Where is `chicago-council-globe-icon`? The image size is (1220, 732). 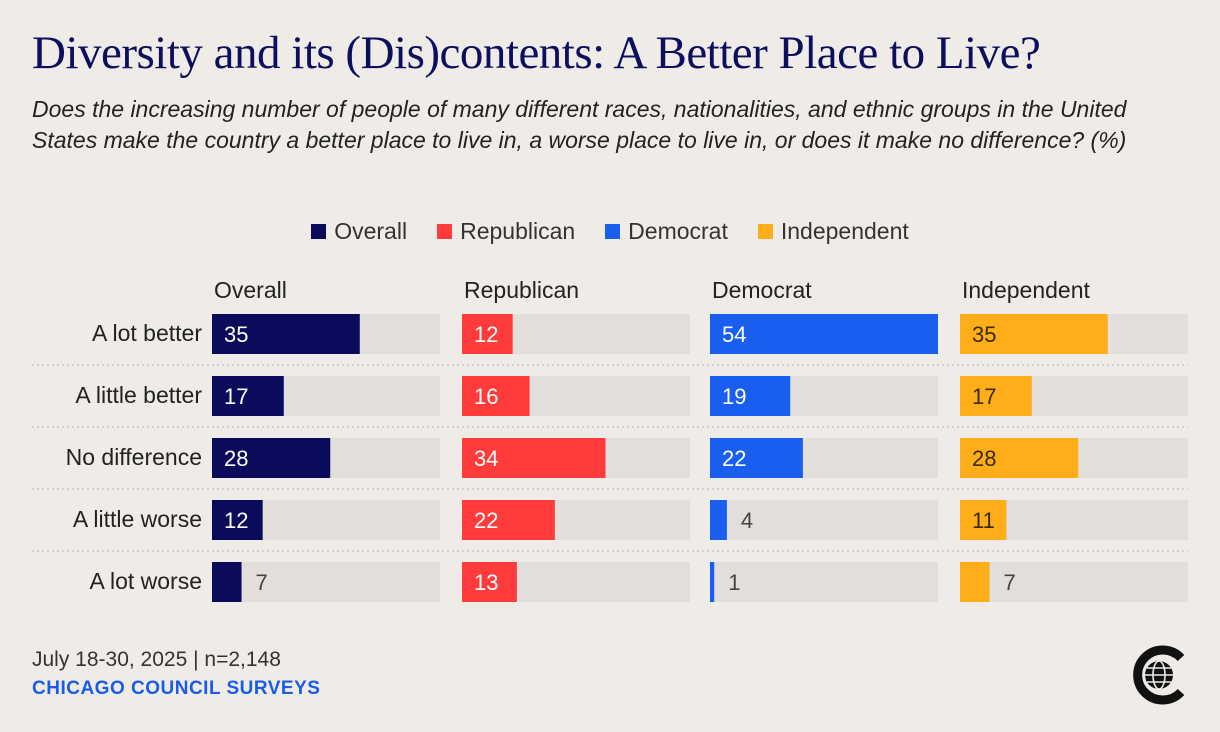
chicago-council-globe-icon is located at coordinates (1159, 675).